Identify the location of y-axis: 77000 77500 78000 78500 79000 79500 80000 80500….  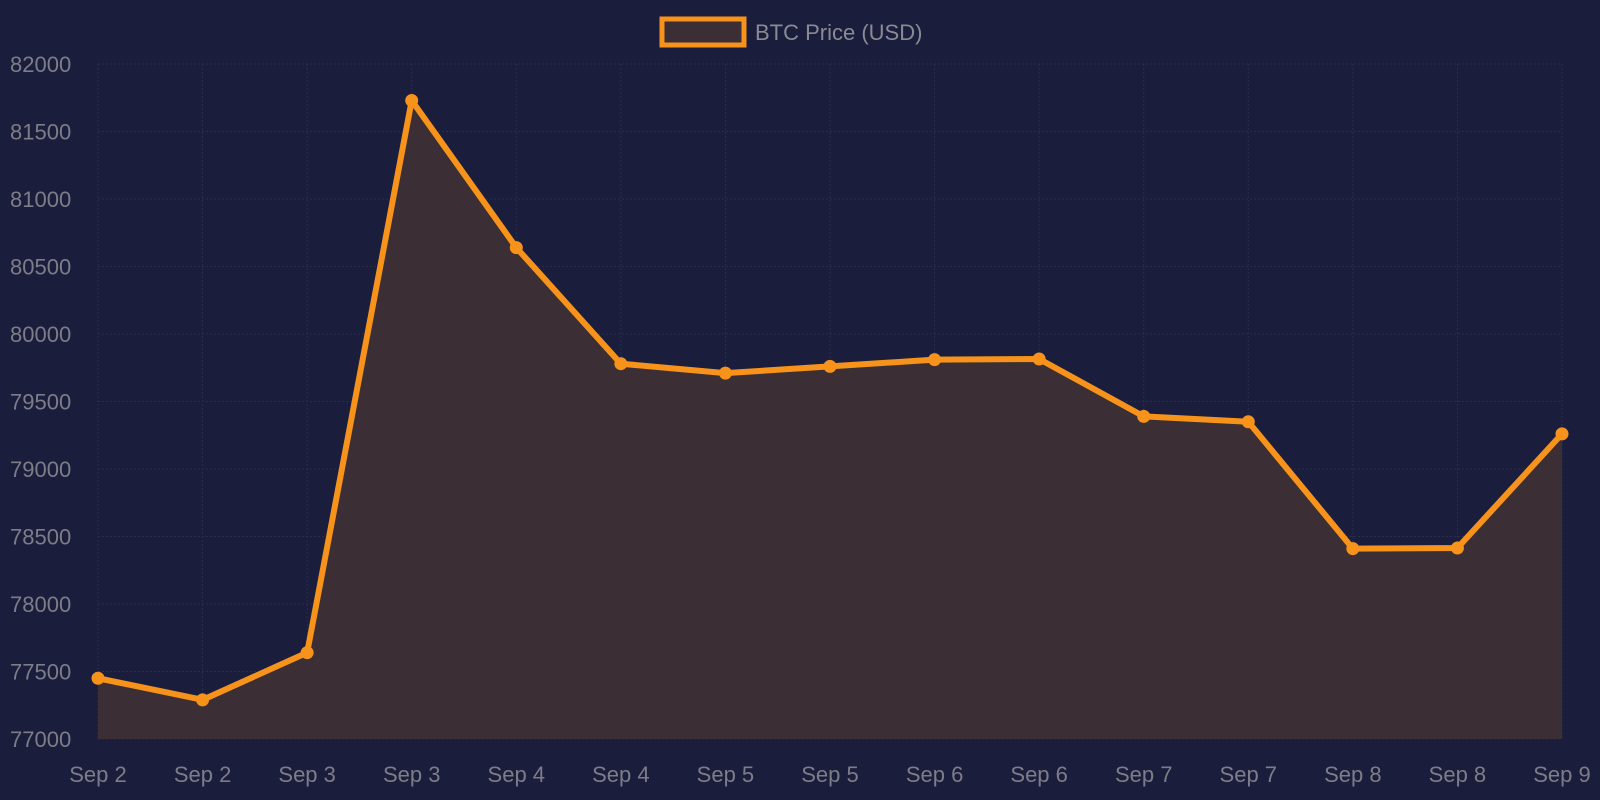
(40, 402).